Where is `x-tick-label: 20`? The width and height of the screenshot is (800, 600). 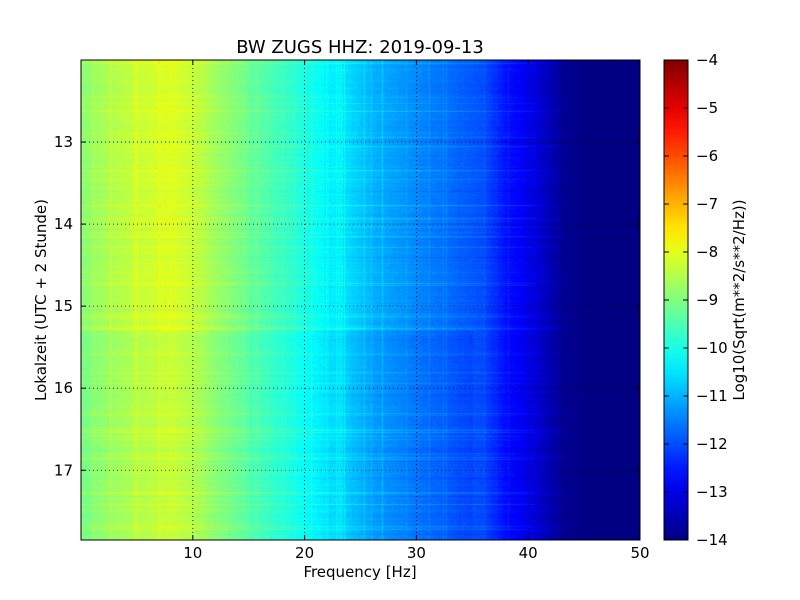 x-tick-label: 20 is located at coordinates (304, 553).